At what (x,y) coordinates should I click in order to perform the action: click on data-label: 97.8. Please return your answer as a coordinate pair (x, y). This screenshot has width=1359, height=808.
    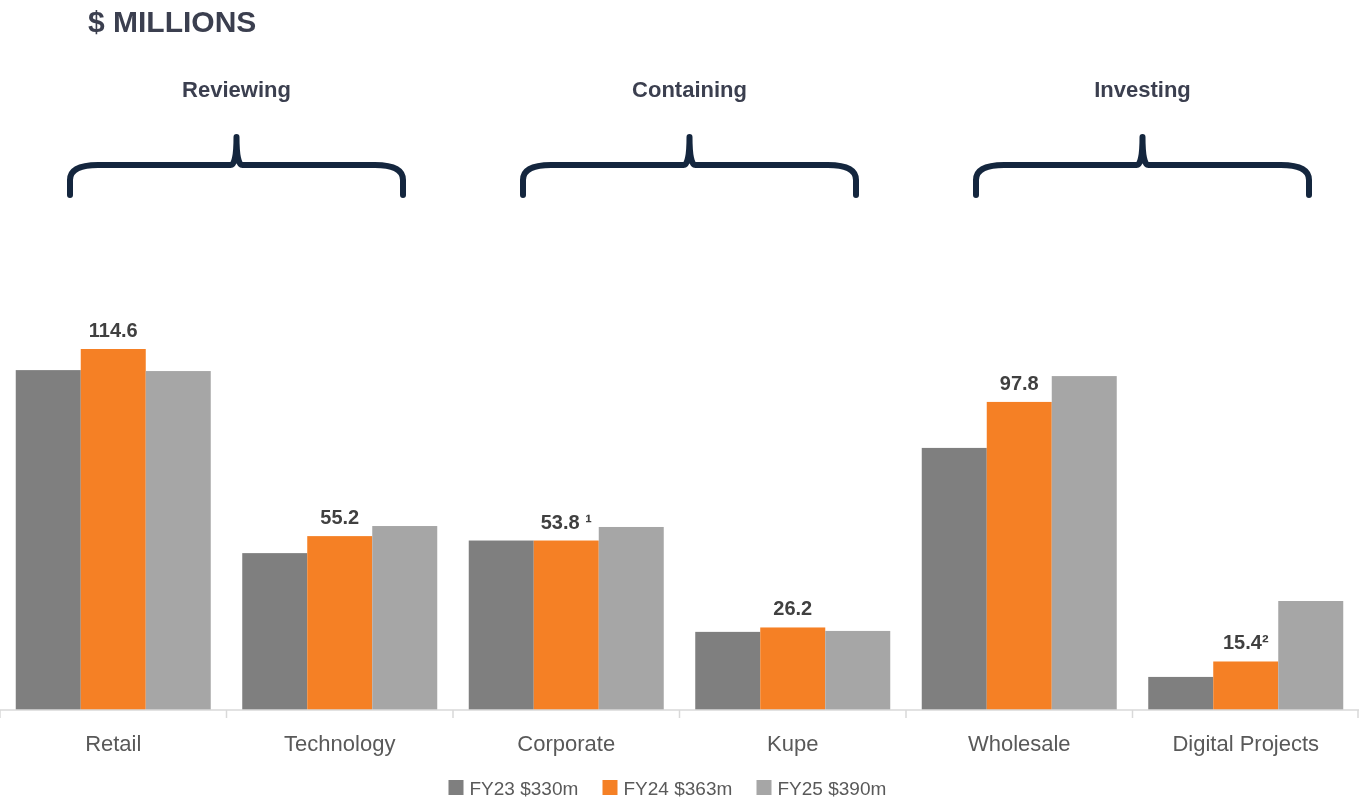
    Looking at the image, I should click on (1019, 382).